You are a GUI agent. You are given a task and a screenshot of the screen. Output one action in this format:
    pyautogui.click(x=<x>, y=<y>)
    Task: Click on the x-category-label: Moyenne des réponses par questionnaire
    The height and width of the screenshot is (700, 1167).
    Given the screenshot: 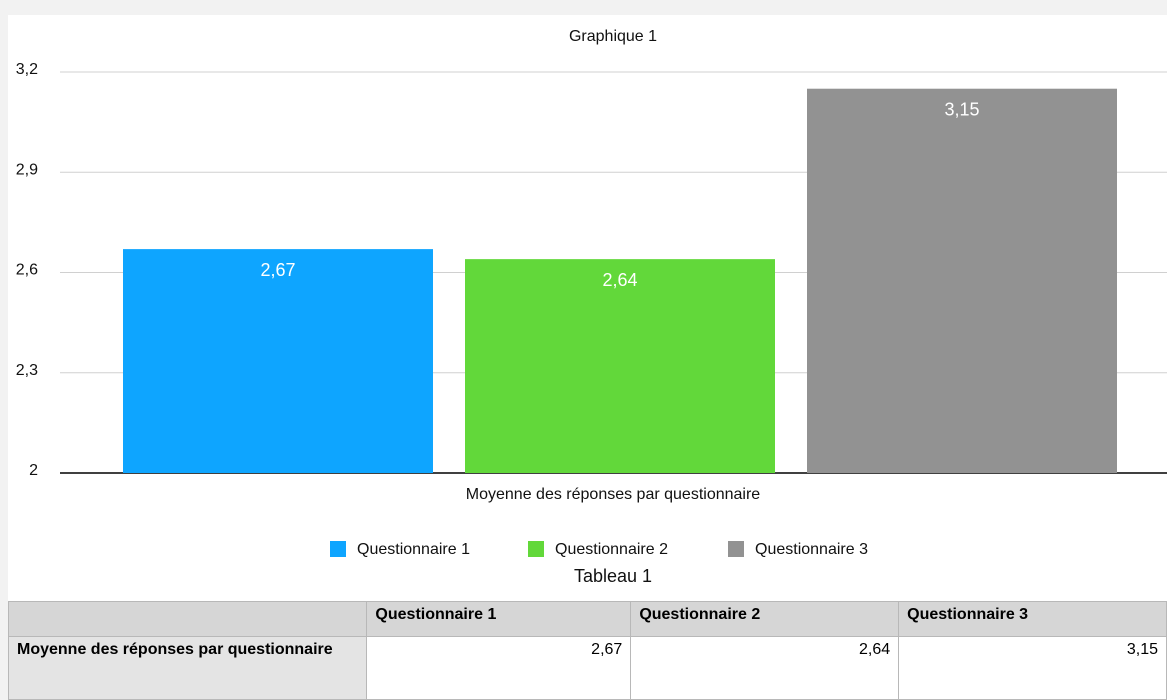 What is the action you would take?
    pyautogui.click(x=613, y=494)
    